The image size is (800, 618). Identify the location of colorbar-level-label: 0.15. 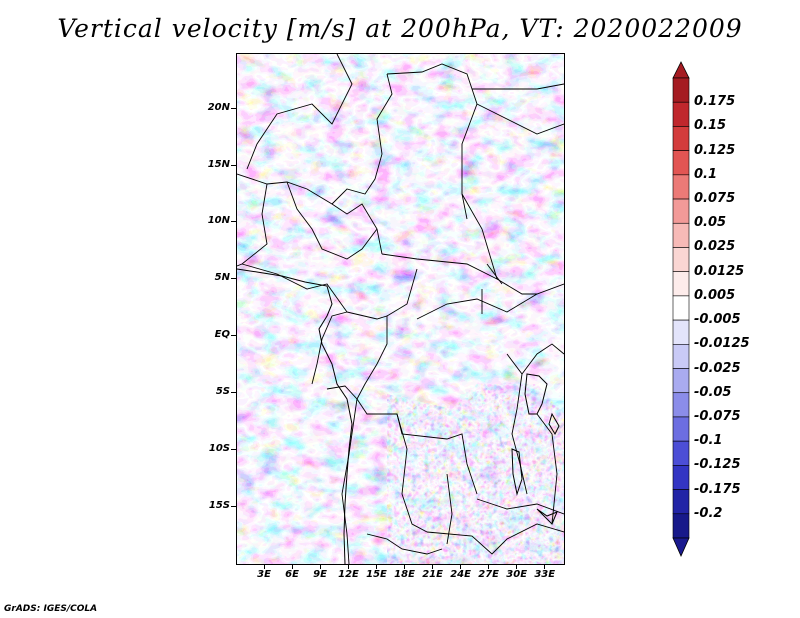
(710, 126).